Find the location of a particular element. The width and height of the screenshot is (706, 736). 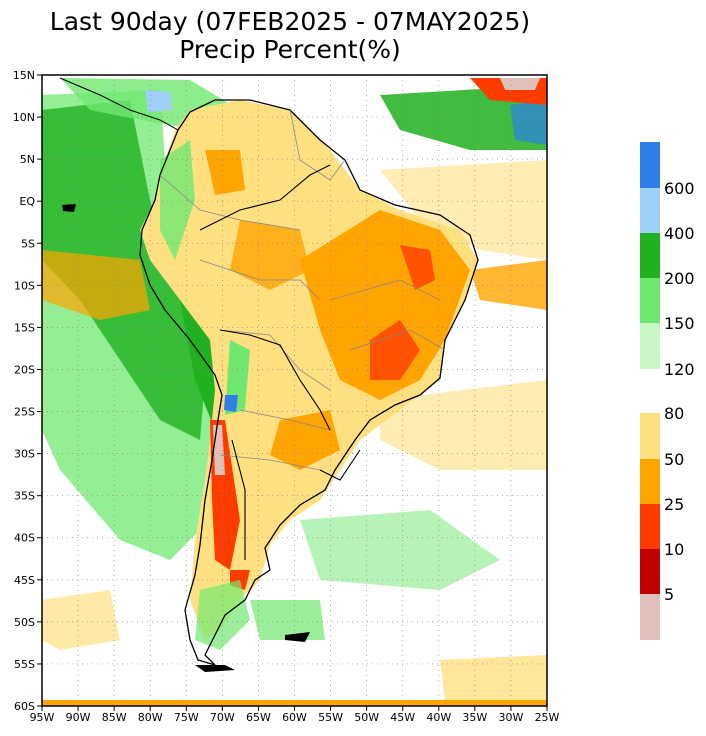

colorbar-label: 600 is located at coordinates (679, 188).